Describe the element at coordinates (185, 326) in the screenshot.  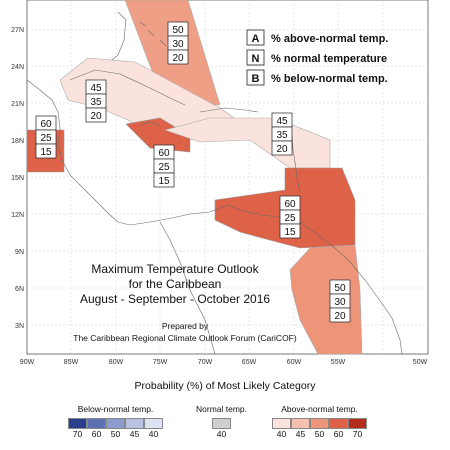
I see `credit-line-1: Prepared by` at that location.